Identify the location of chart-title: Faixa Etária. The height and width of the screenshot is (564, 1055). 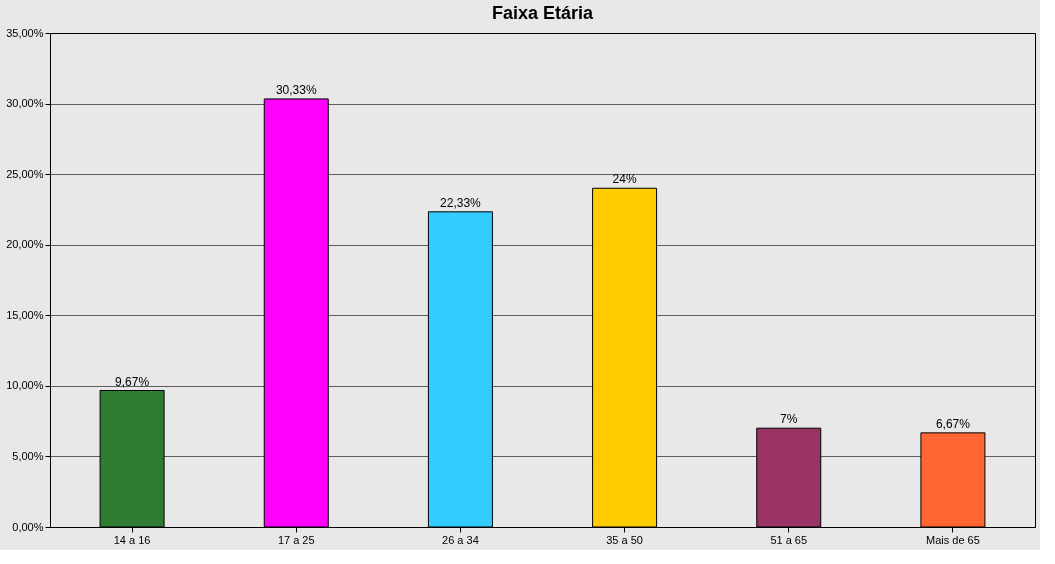
(543, 13).